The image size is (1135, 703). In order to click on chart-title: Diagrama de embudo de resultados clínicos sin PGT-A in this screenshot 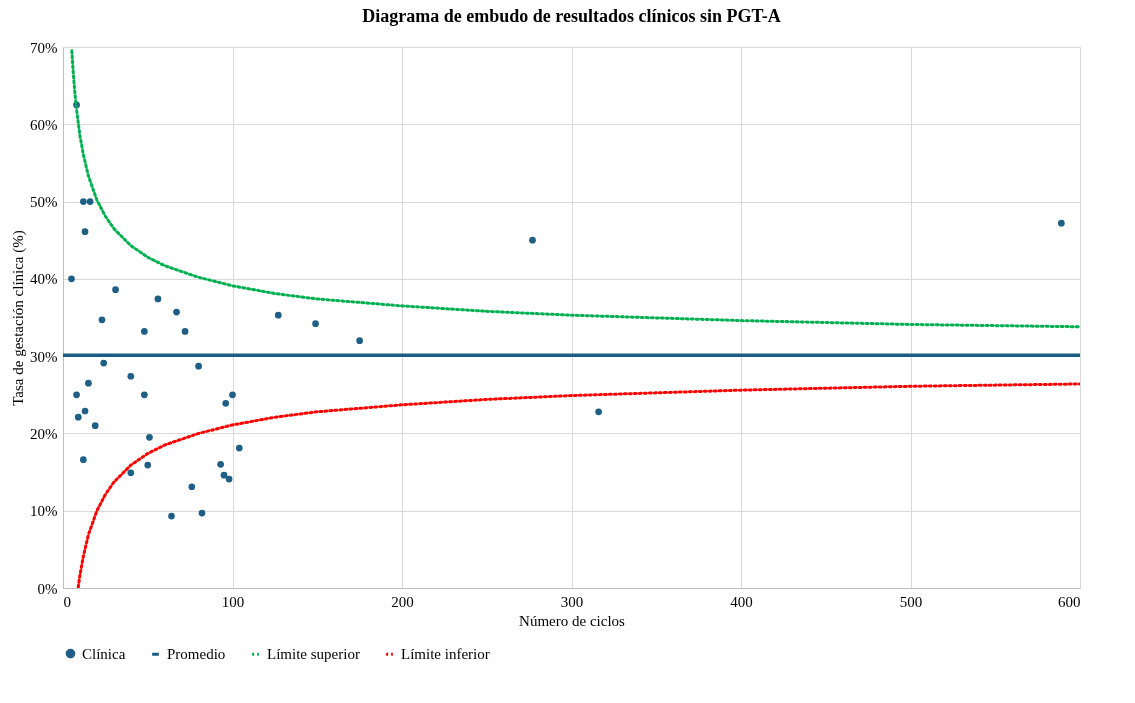, I will do `click(571, 16)`.